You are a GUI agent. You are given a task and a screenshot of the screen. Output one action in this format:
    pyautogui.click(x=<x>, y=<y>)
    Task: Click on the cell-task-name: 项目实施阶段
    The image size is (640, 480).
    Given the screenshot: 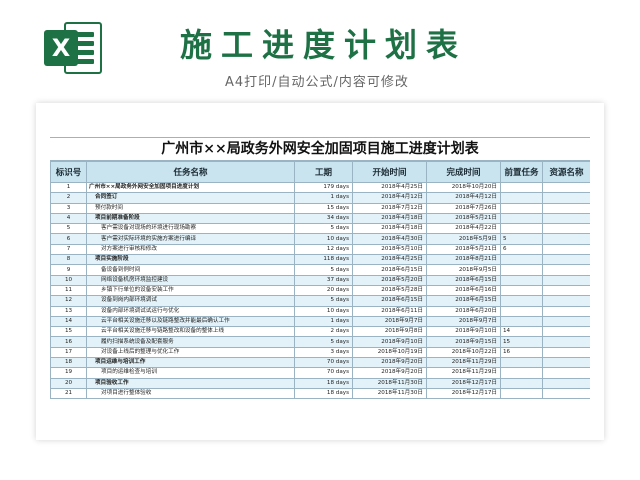 What is the action you would take?
    pyautogui.click(x=190, y=260)
    